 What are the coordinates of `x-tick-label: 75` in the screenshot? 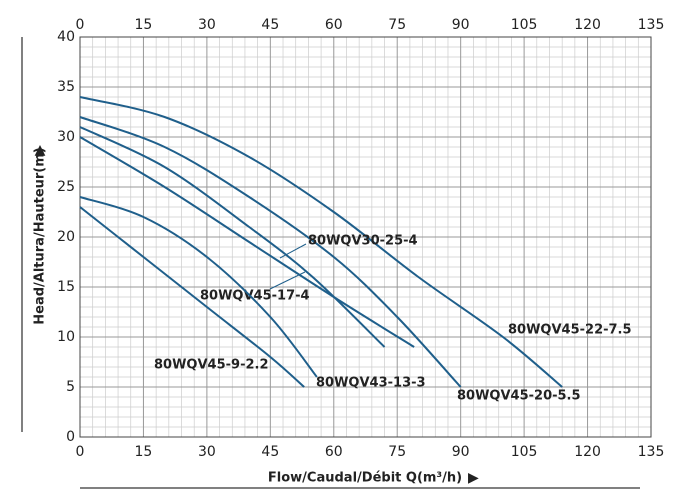 It's located at (397, 452).